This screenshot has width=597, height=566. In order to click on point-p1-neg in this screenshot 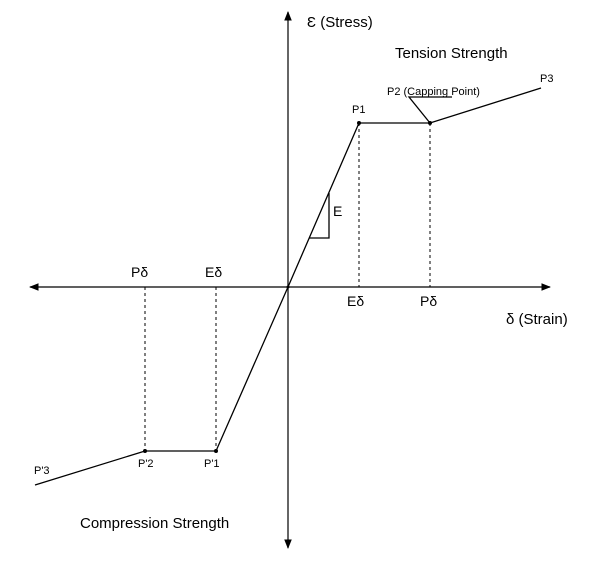, I will do `click(216, 451)`.